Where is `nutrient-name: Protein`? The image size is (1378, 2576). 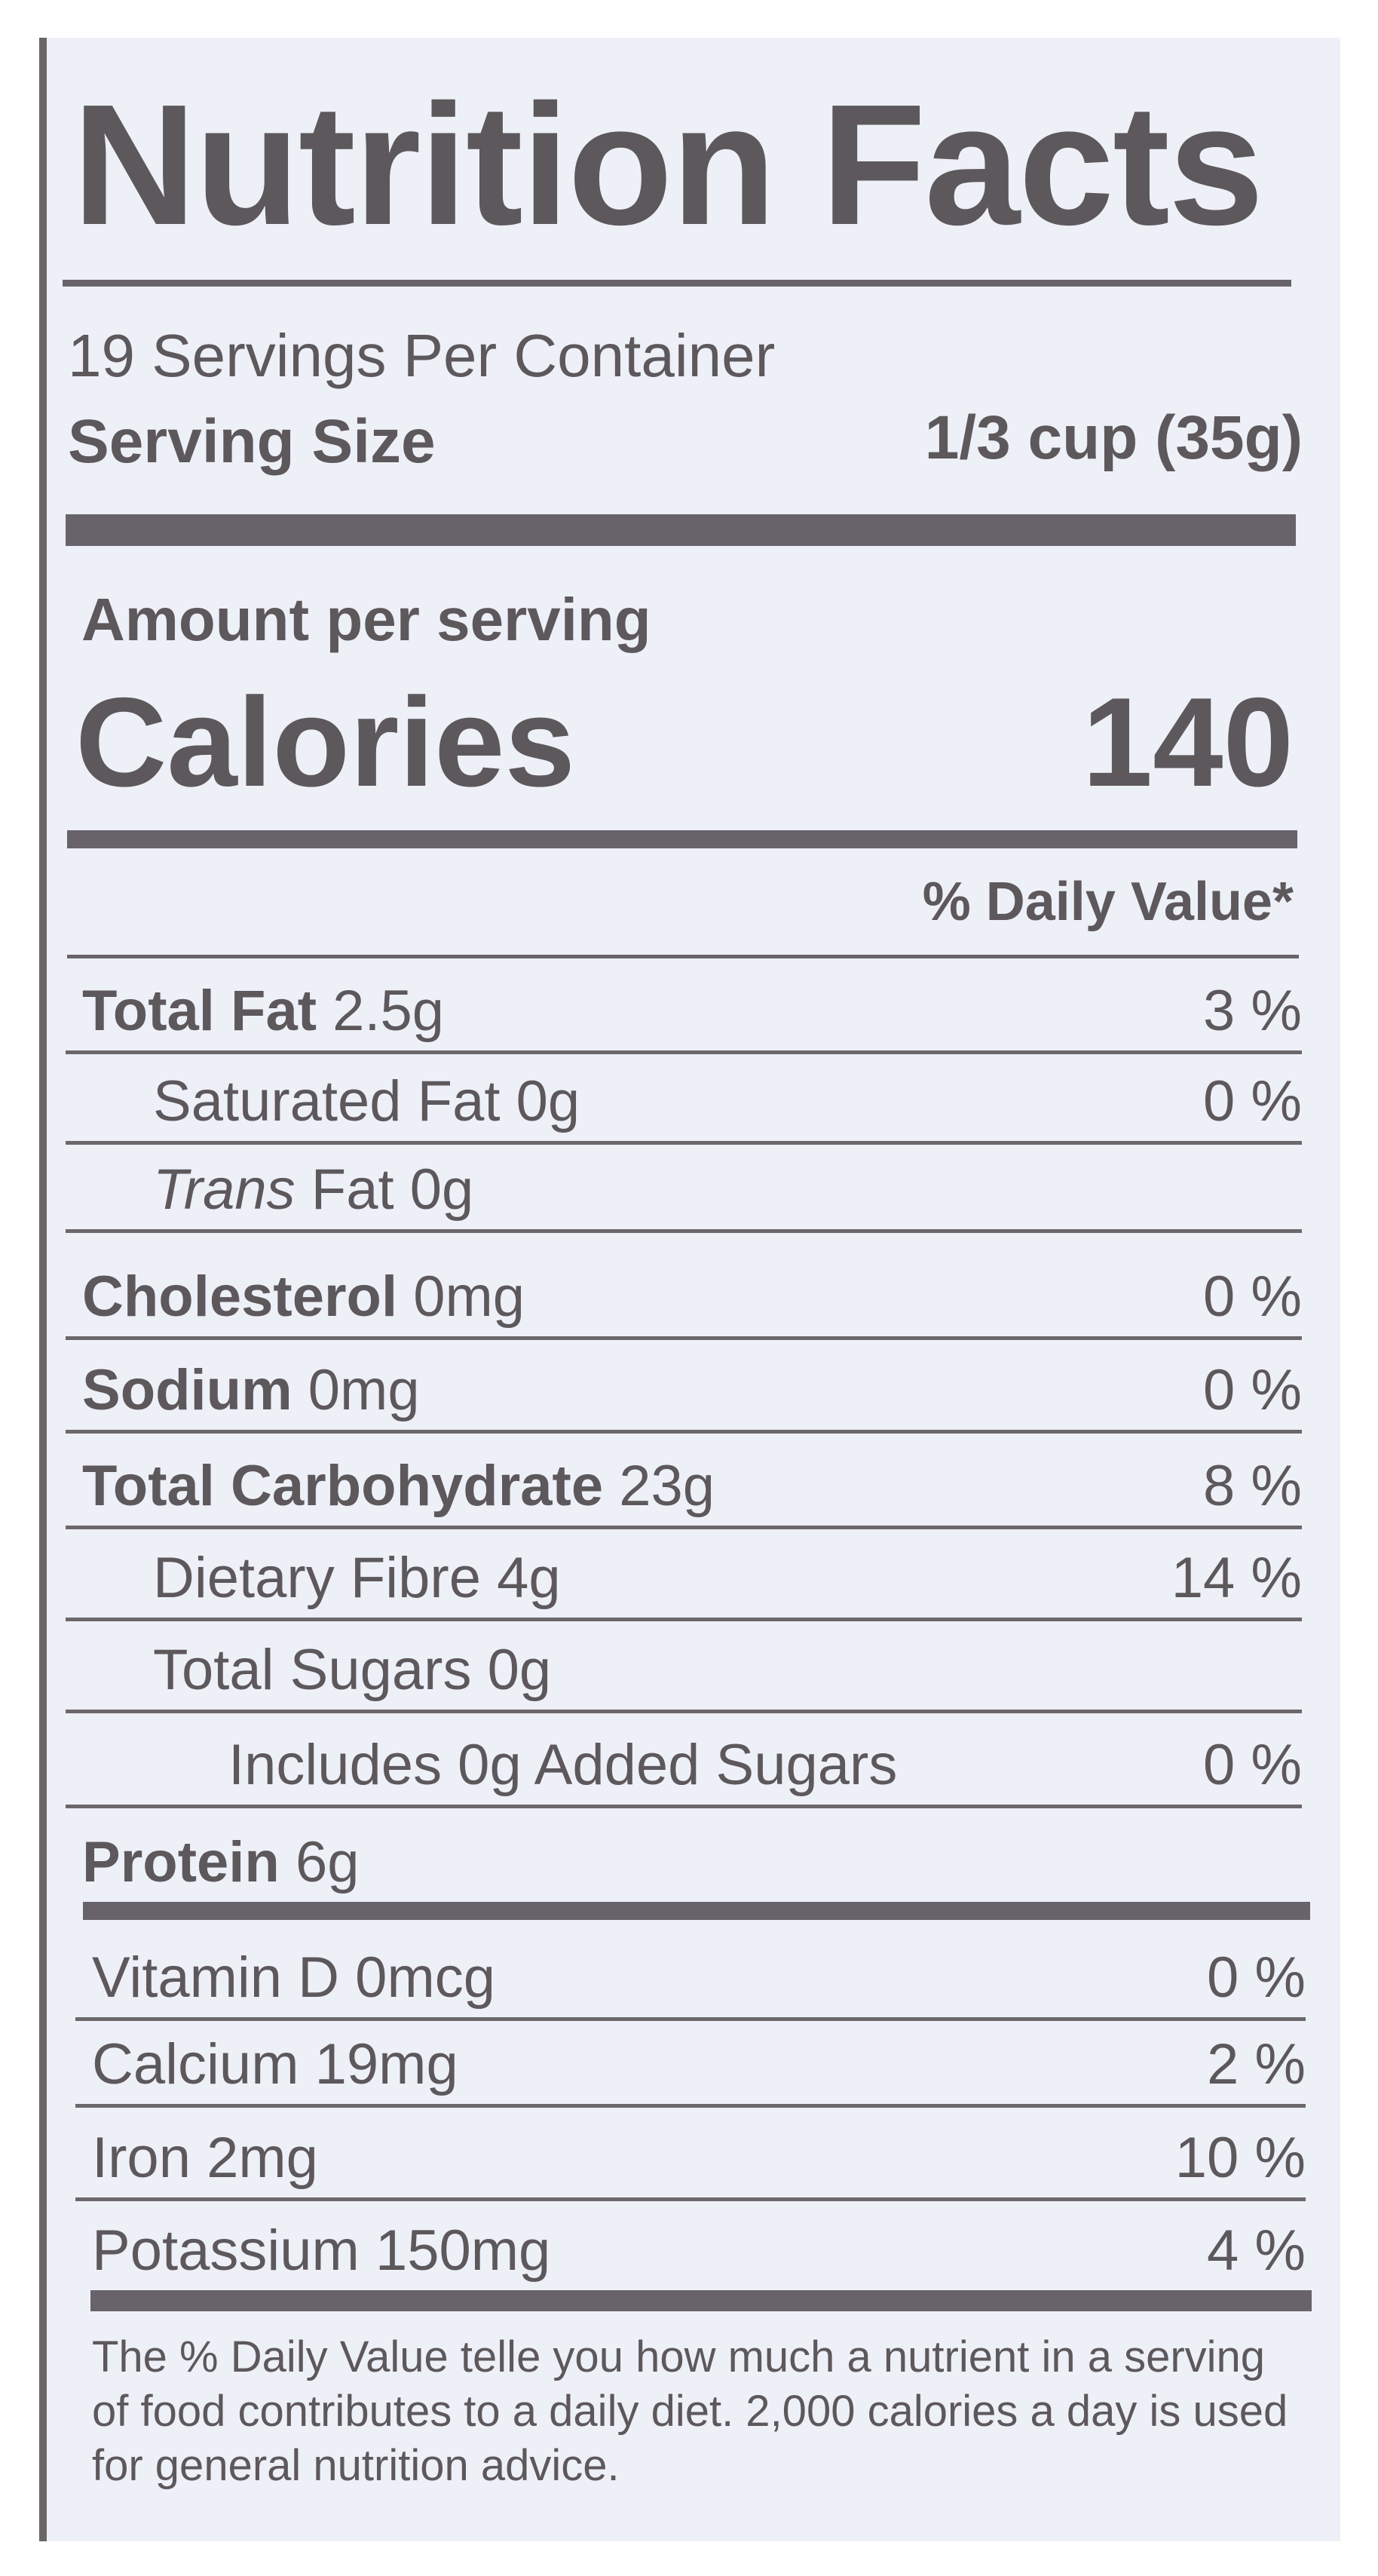 nutrient-name: Protein is located at coordinates (181, 1862).